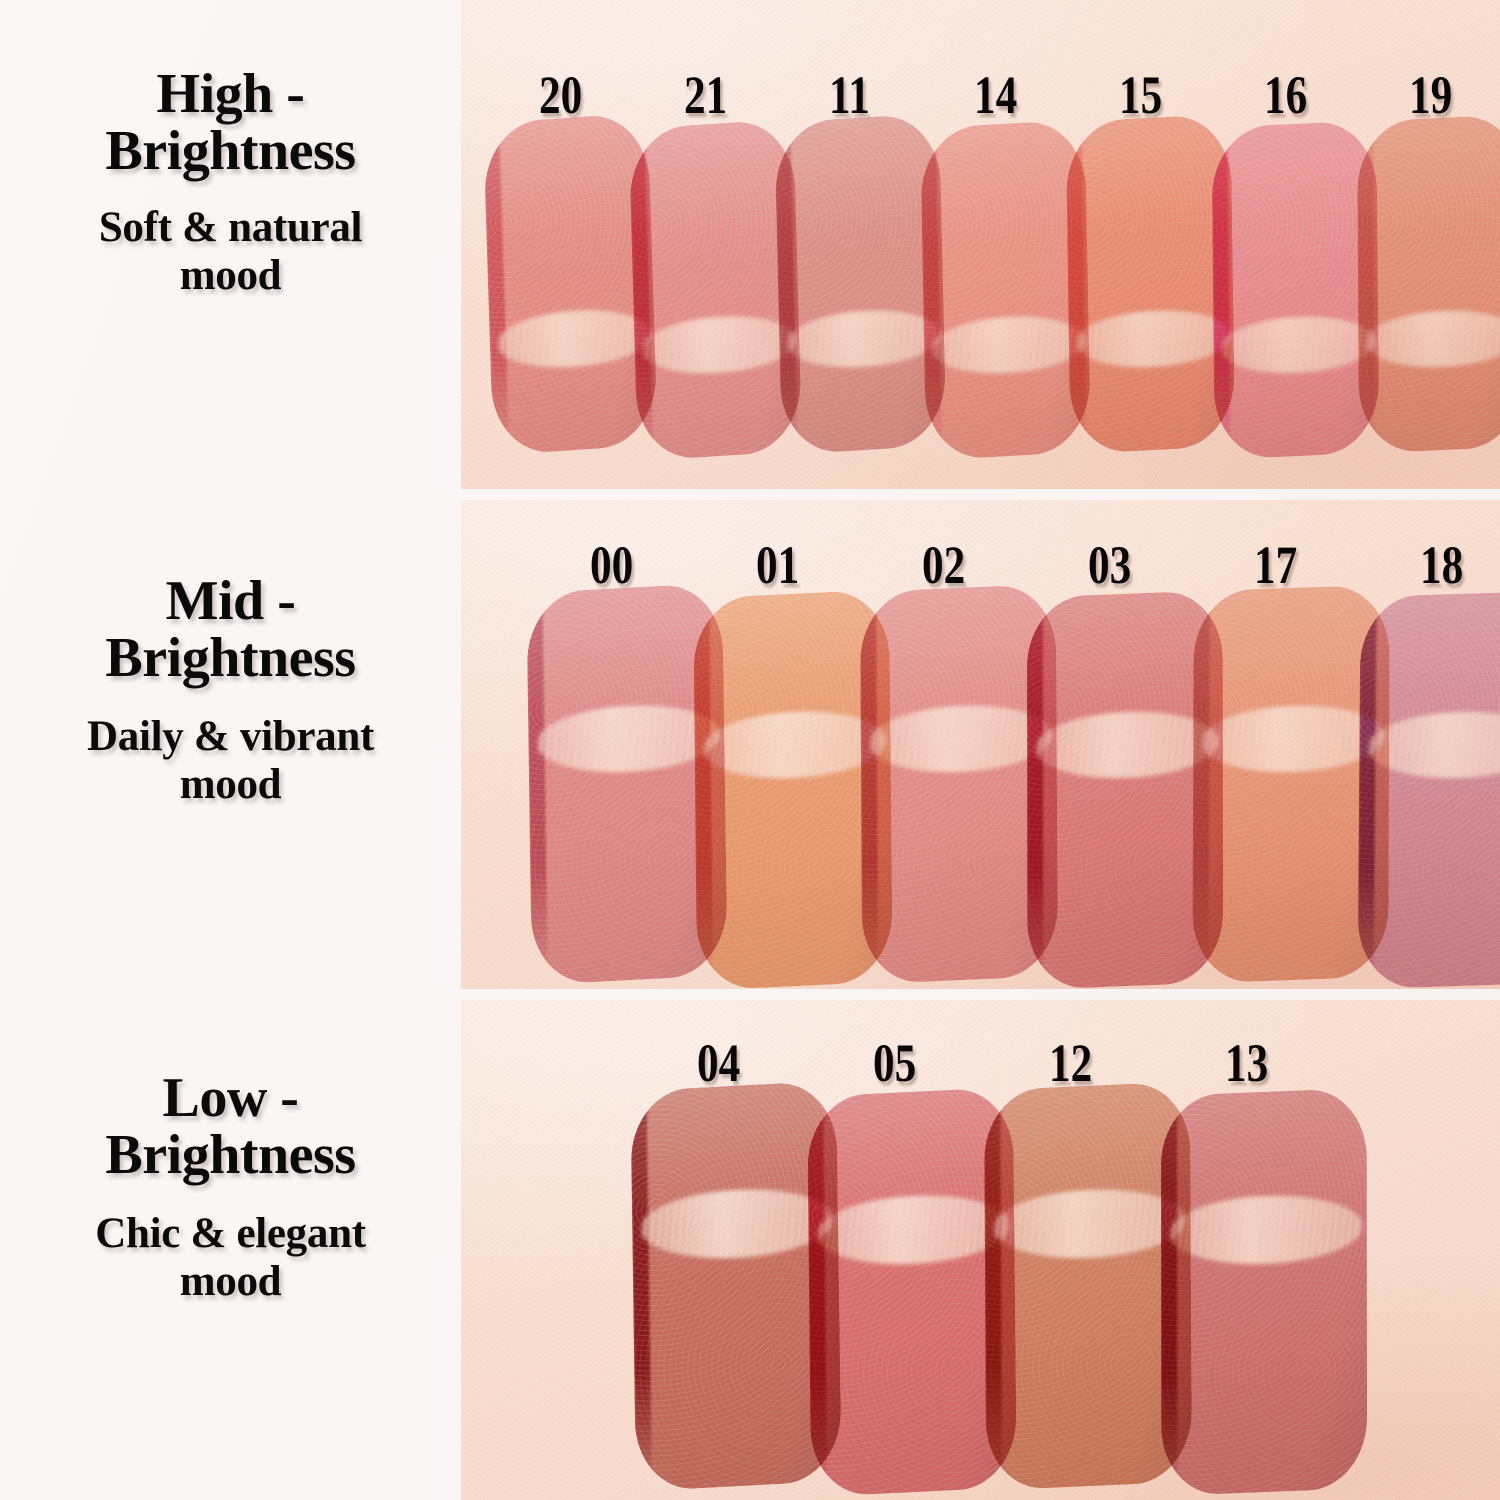 The image size is (1500, 1500). Describe the element at coordinates (1109, 565) in the screenshot. I see `swatch-number-03: 03` at that location.